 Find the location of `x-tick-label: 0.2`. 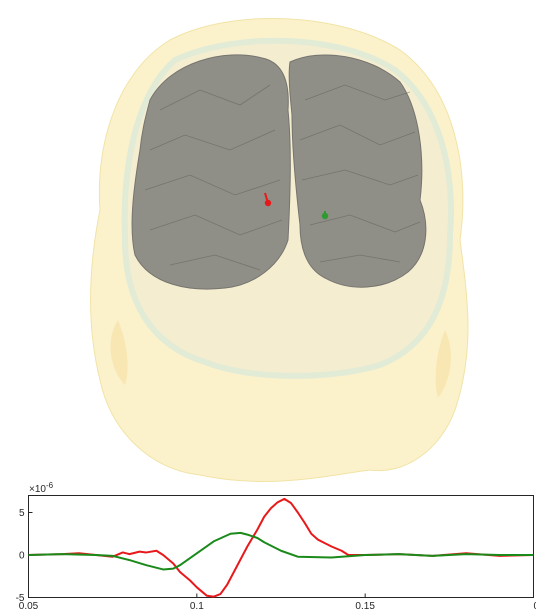

x-tick-label: 0.2 is located at coordinates (535, 606).